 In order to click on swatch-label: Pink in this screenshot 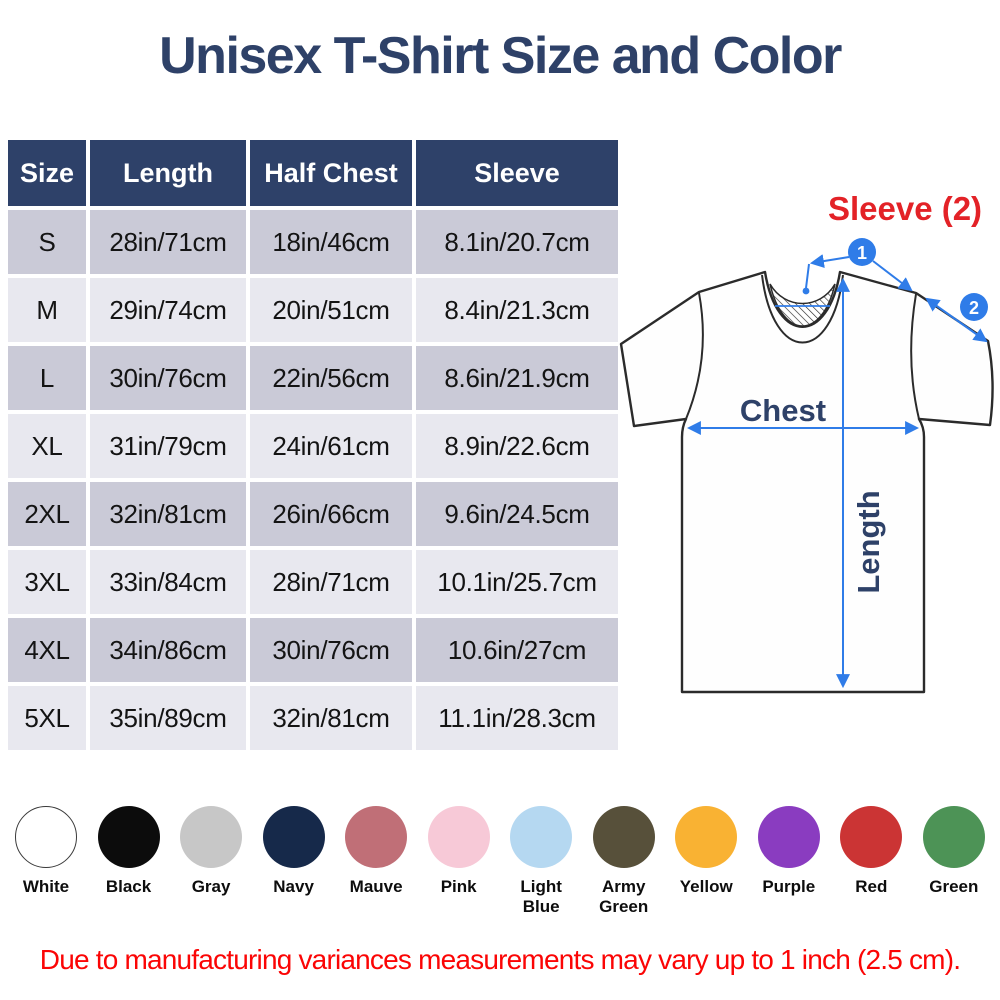, I will do `click(458, 886)`.